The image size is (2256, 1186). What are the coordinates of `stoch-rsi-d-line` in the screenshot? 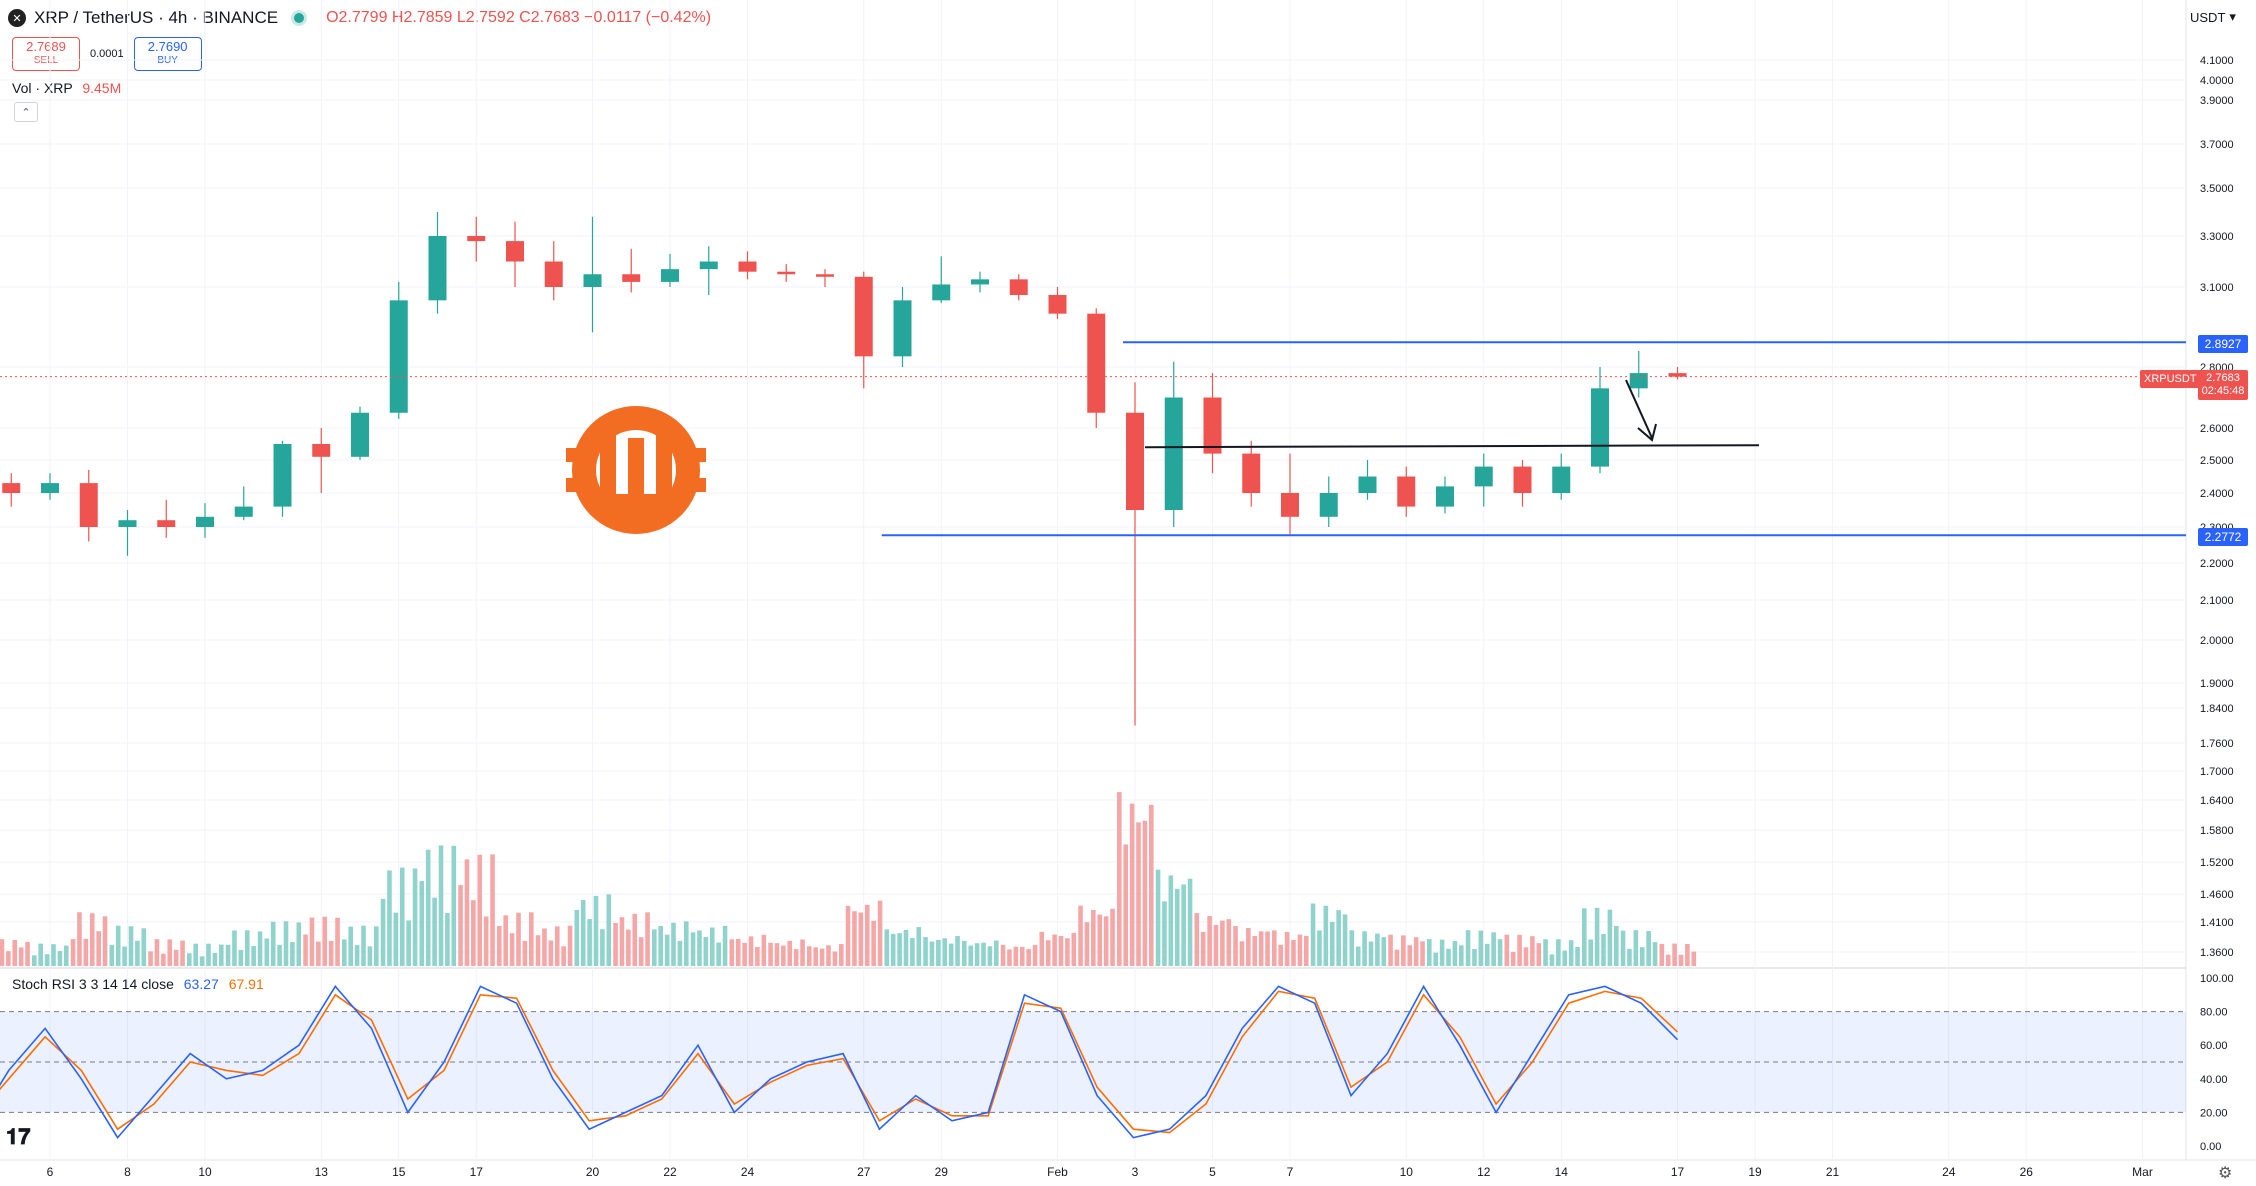 It's located at (839, 1062).